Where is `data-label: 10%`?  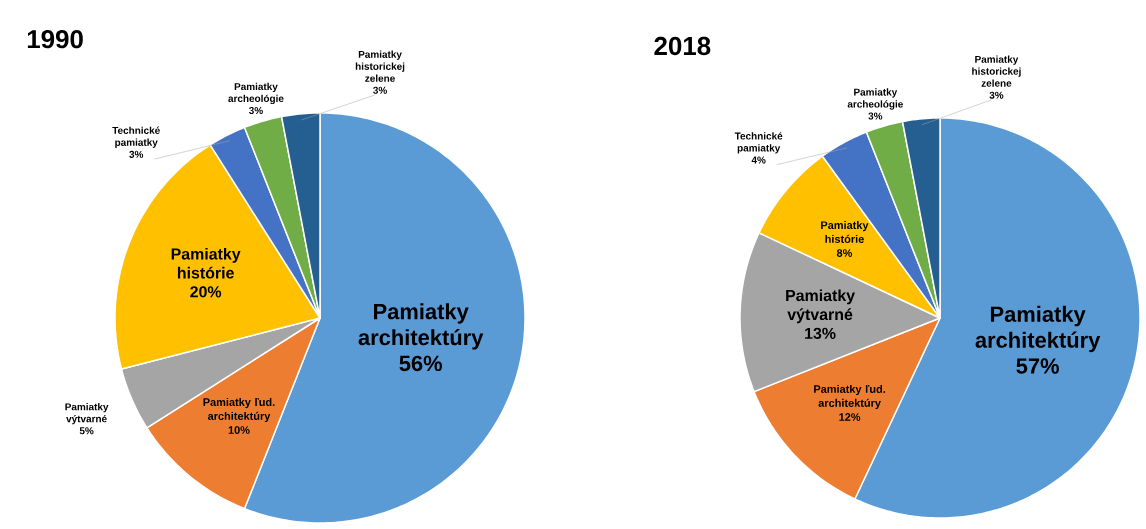
data-label: 10% is located at coordinates (239, 430).